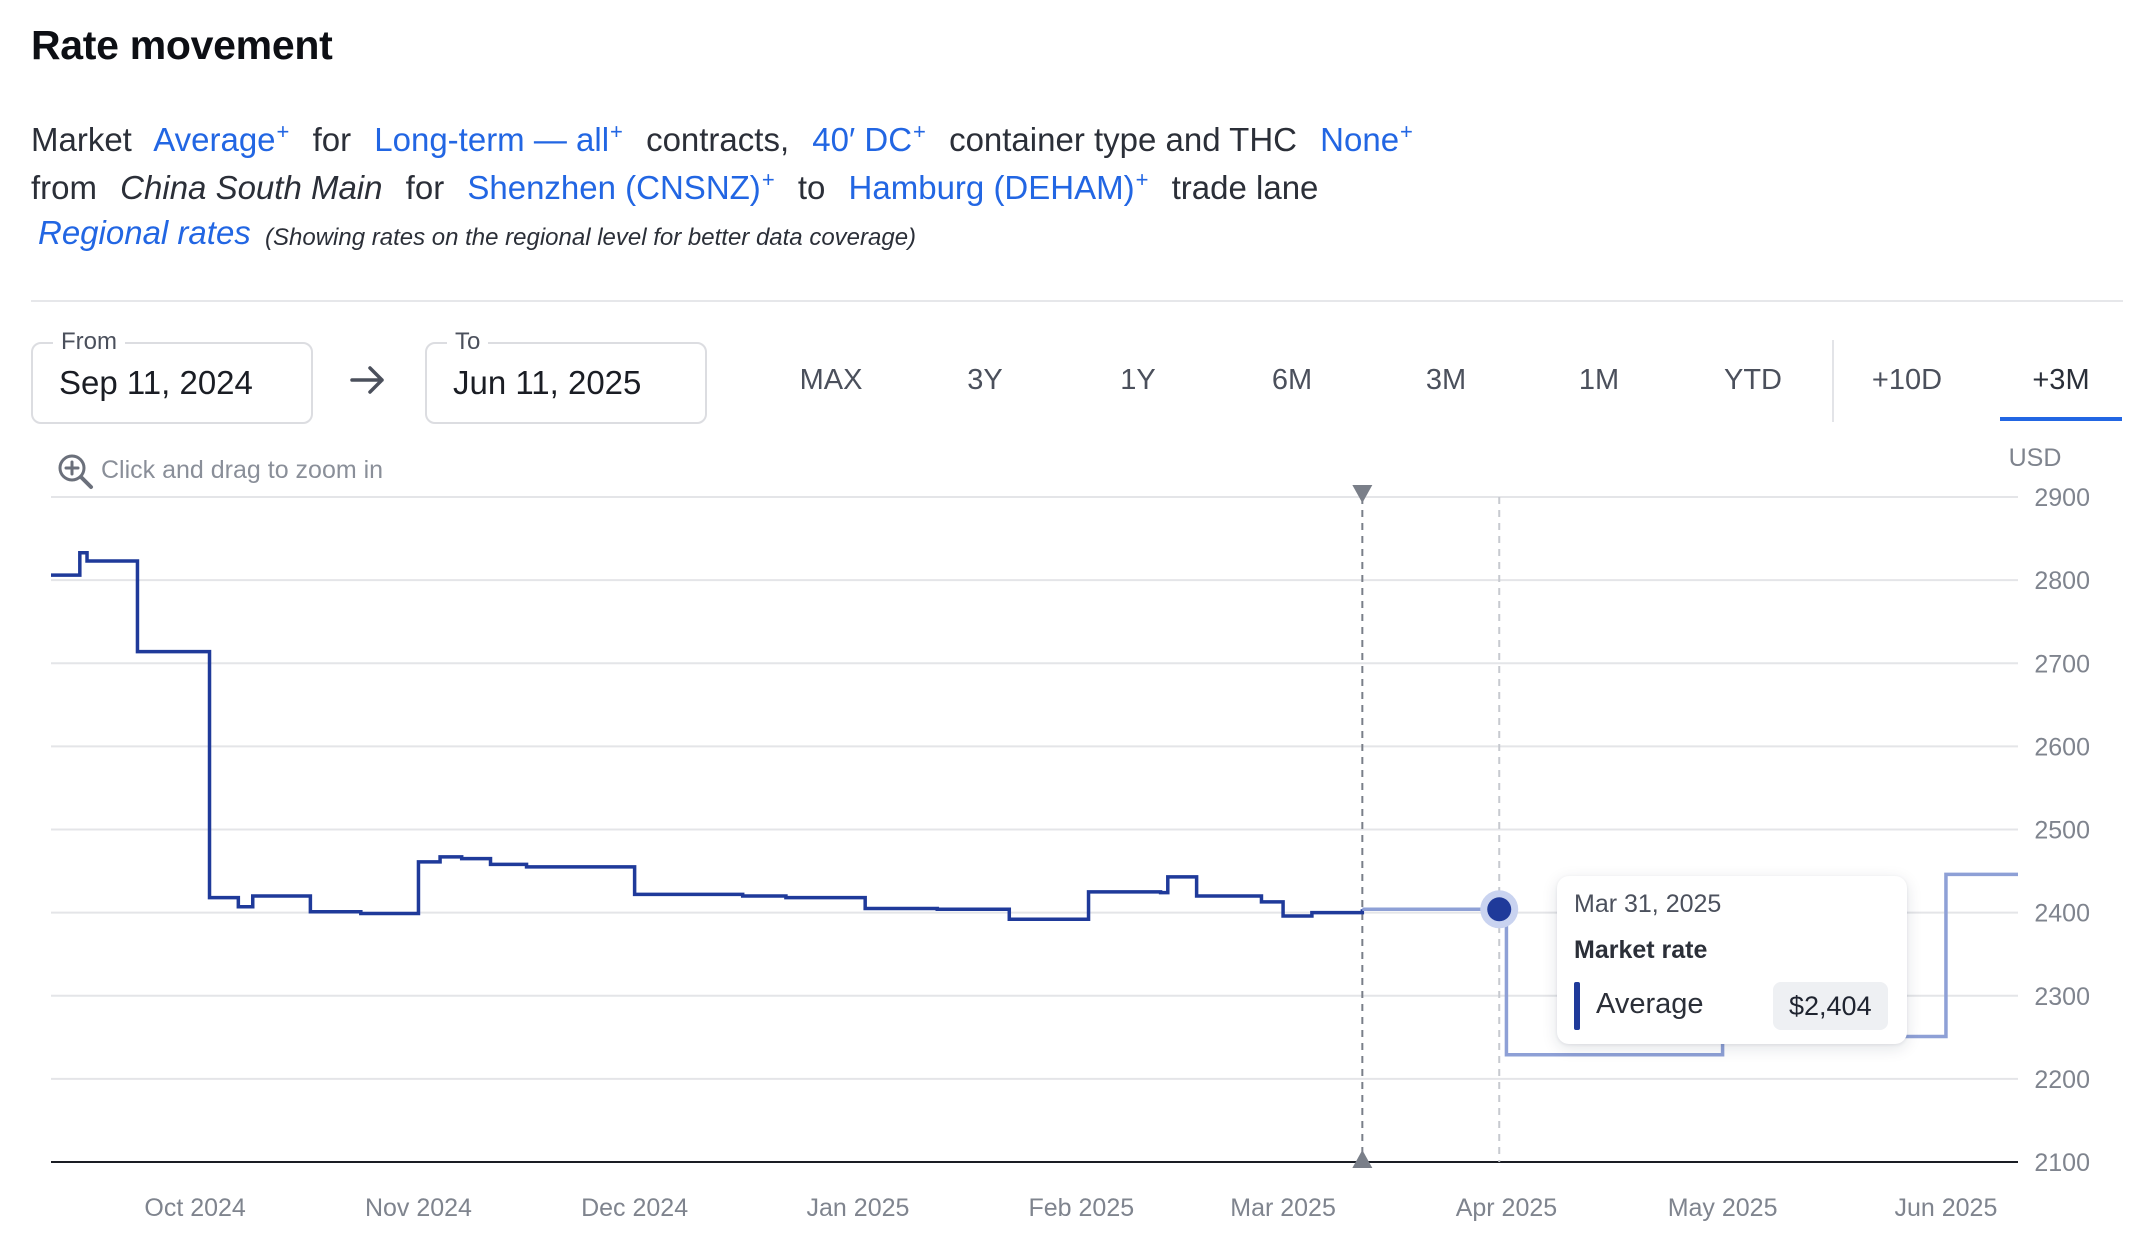 Image resolution: width=2144 pixels, height=1244 pixels. I want to click on range-3y-button: 3Y, so click(985, 379).